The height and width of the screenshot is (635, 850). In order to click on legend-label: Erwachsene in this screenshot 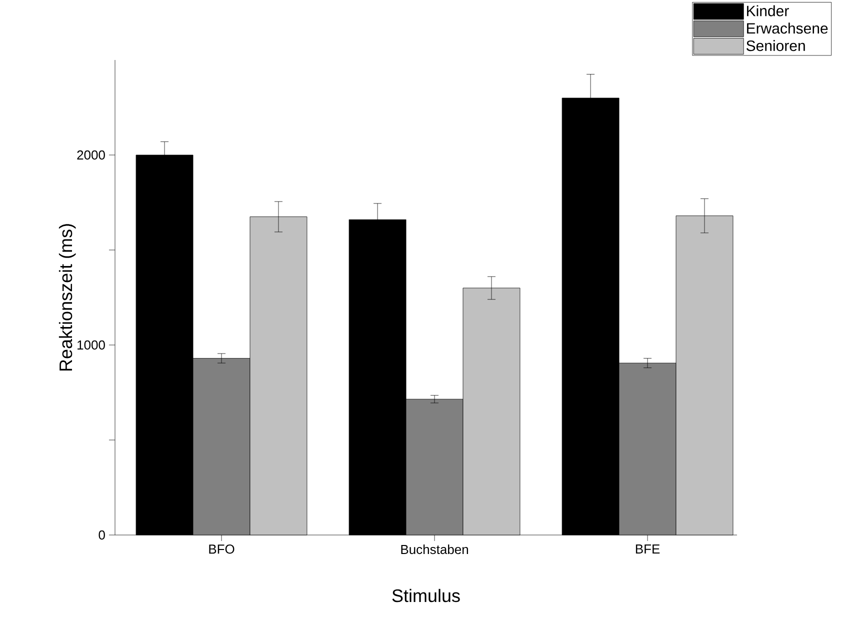, I will do `click(787, 28)`.